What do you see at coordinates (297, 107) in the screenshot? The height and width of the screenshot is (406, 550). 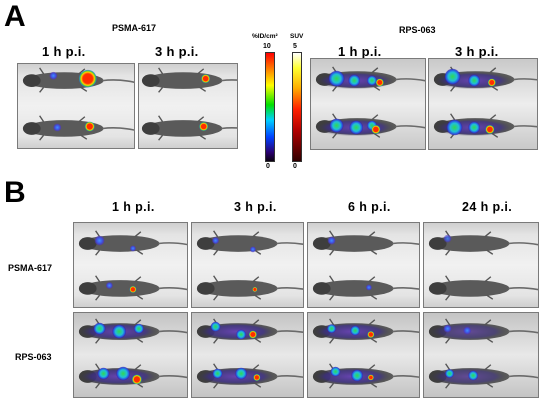 I see `colorbar-hot` at bounding box center [297, 107].